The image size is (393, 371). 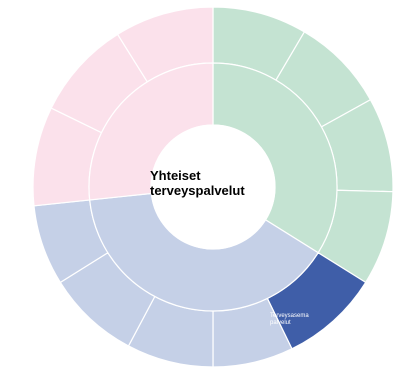 I want to click on center-title: Yhteiset terveyspalvelut, so click(x=215, y=183).